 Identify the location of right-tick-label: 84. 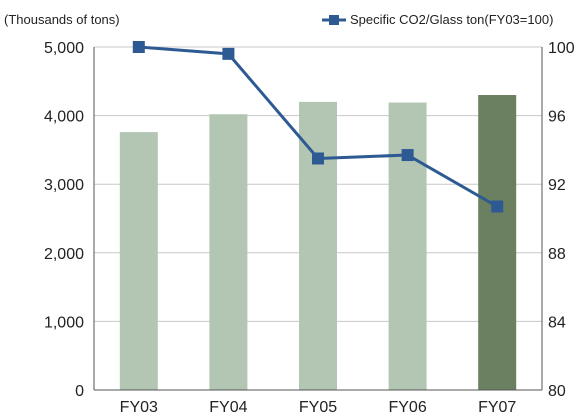
(557, 322).